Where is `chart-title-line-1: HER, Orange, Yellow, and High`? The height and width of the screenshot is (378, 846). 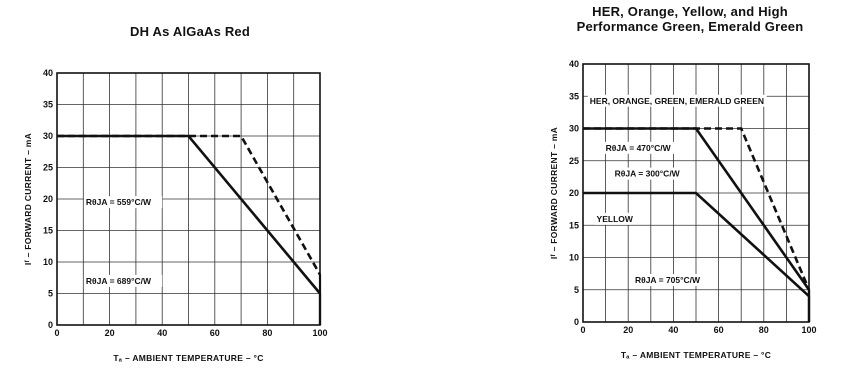
chart-title-line-1: HER, Orange, Yellow, and High is located at coordinates (690, 11).